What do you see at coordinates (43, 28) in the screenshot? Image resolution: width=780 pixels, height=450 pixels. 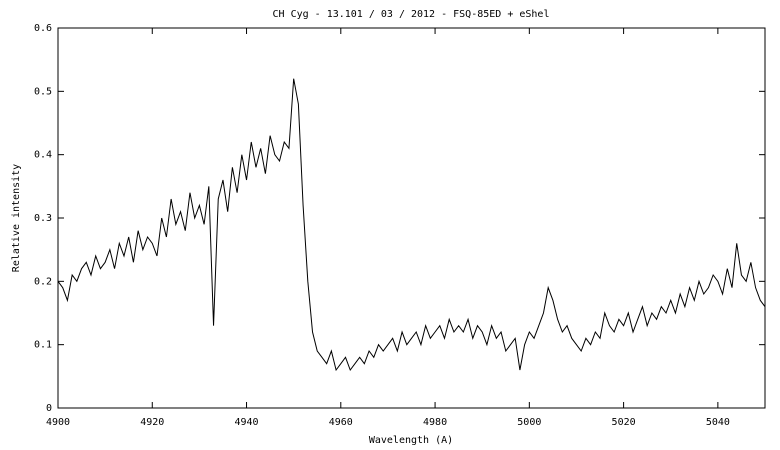 I see `y-tick-label: 0.6` at bounding box center [43, 28].